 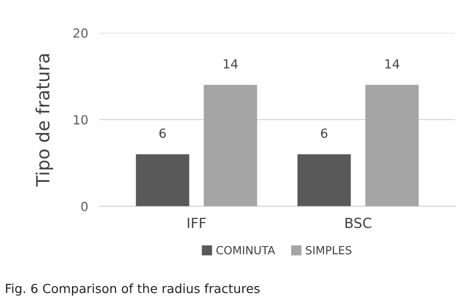 What do you see at coordinates (80, 33) in the screenshot?
I see `y-tick-label: 20` at bounding box center [80, 33].